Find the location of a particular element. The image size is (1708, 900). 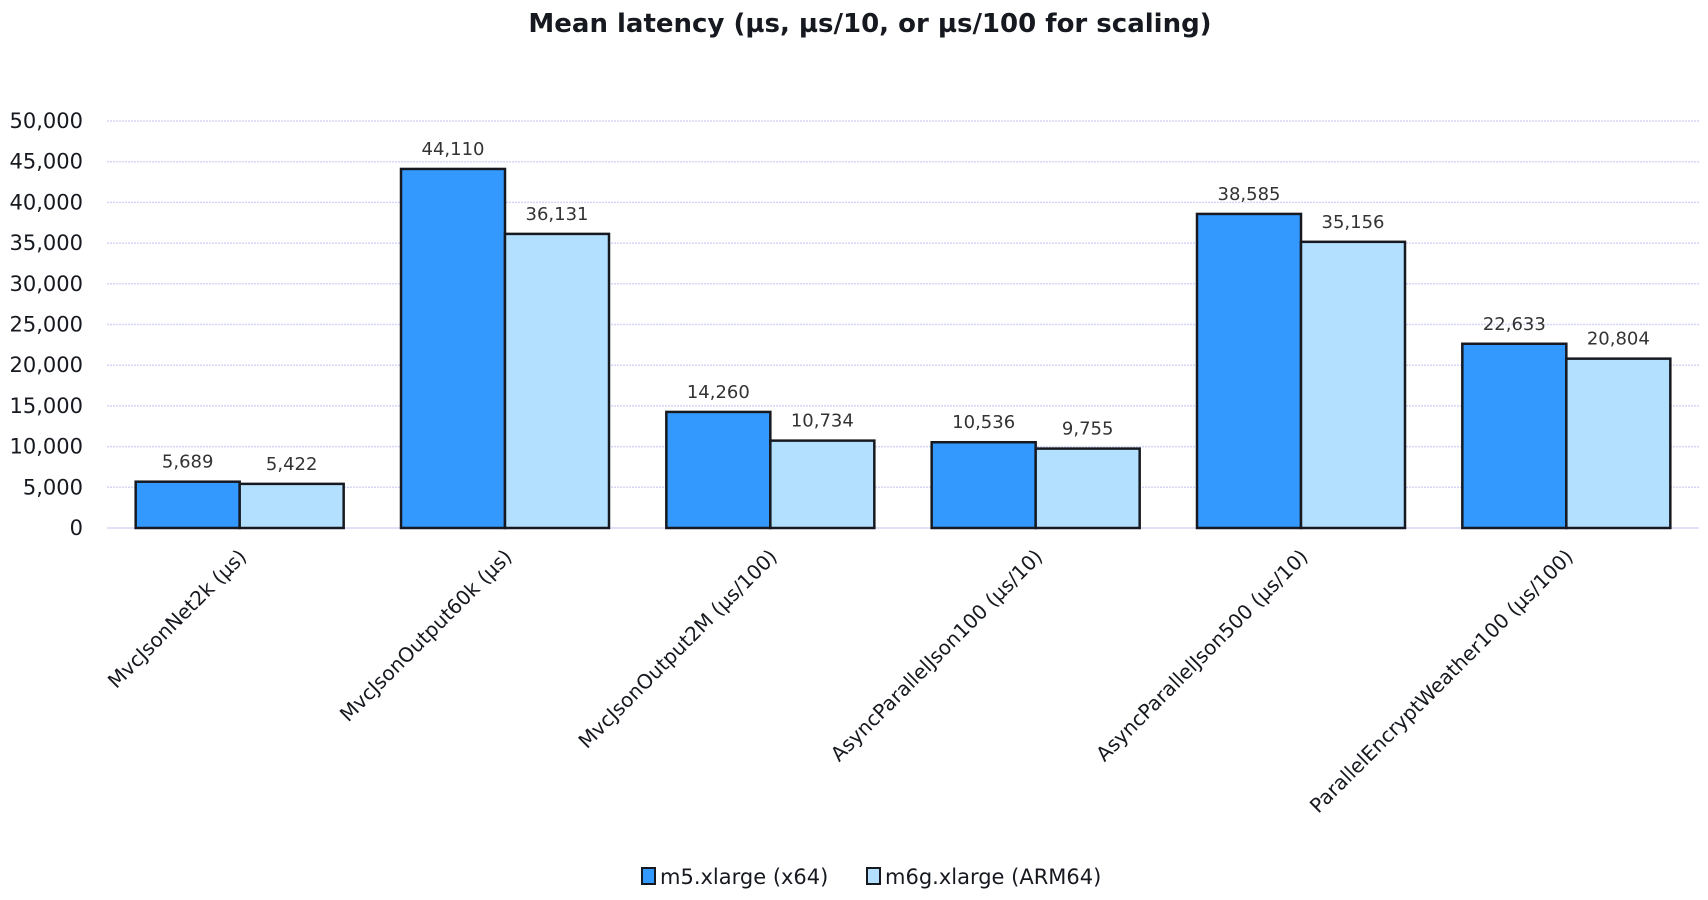

y-tick-label: 25,000 is located at coordinates (46, 325).